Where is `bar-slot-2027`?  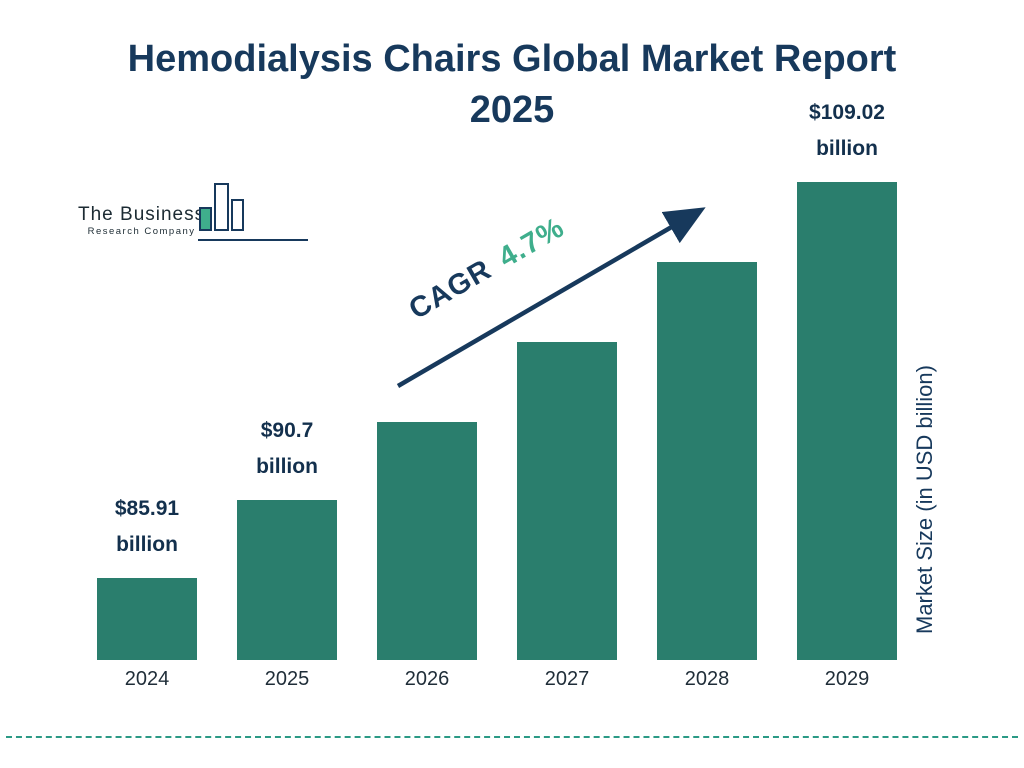 bar-slot-2027 is located at coordinates (567, 421).